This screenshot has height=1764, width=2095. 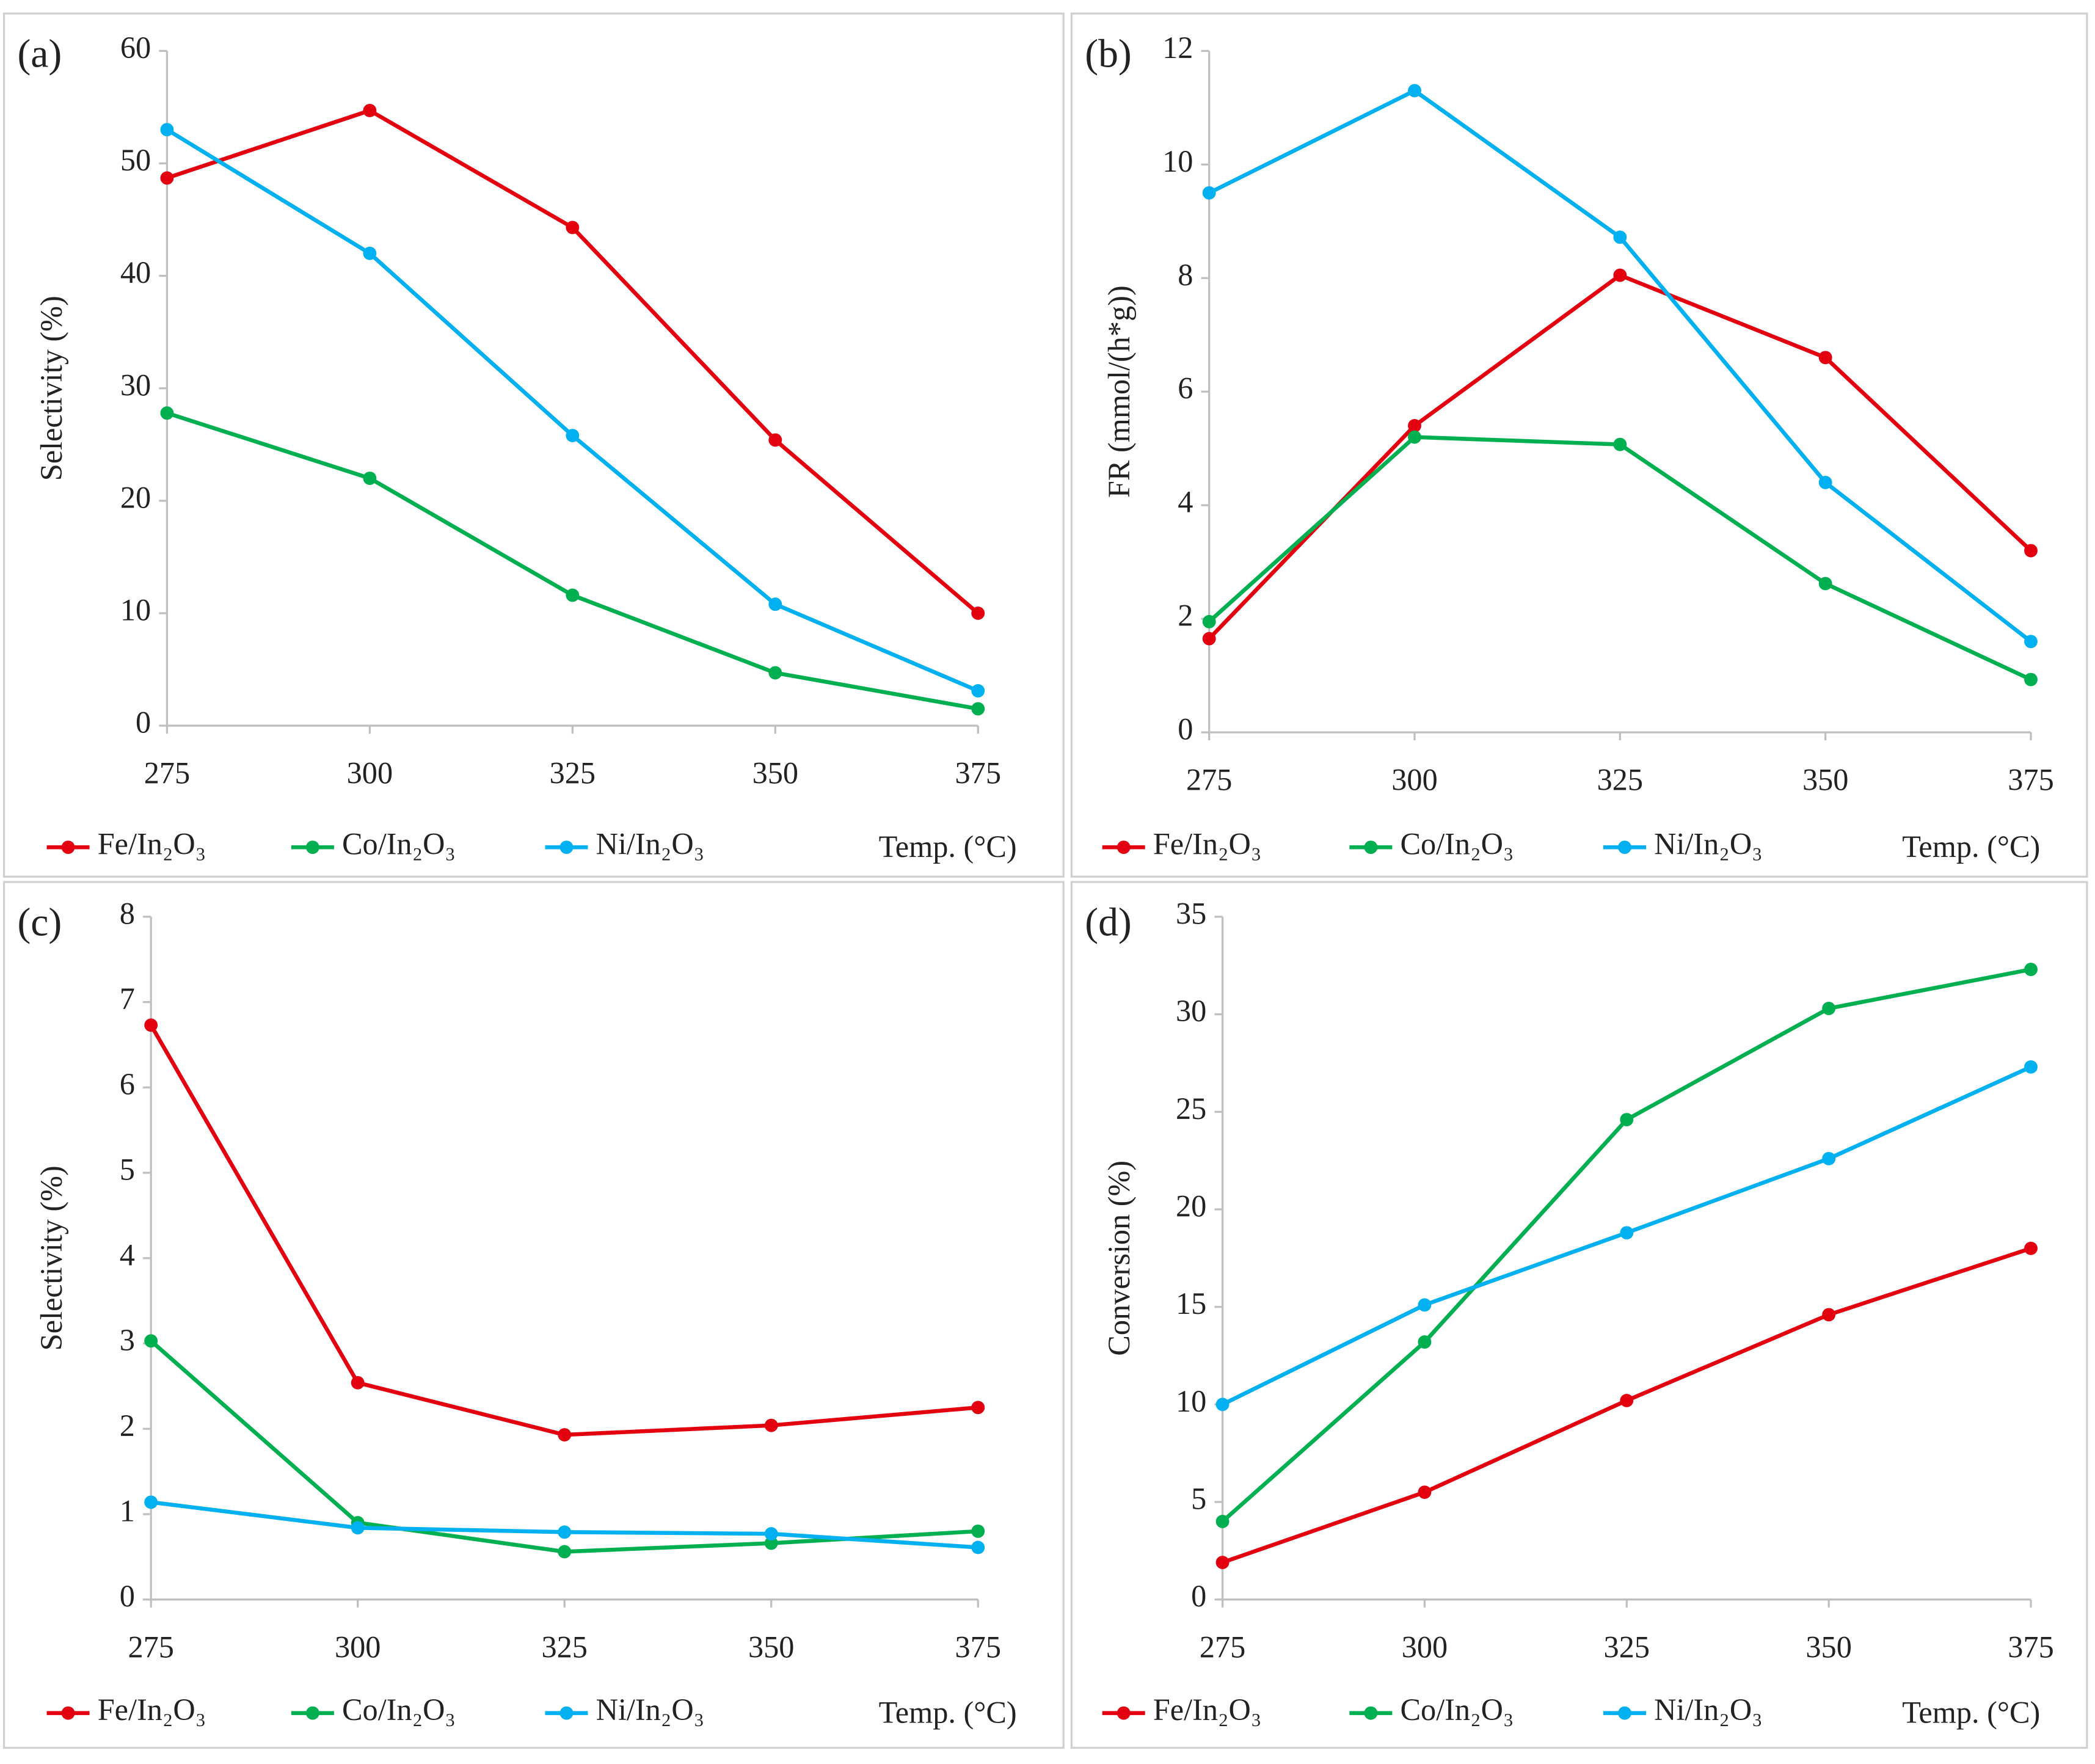 I want to click on y-tick-label: 10, so click(x=135, y=609).